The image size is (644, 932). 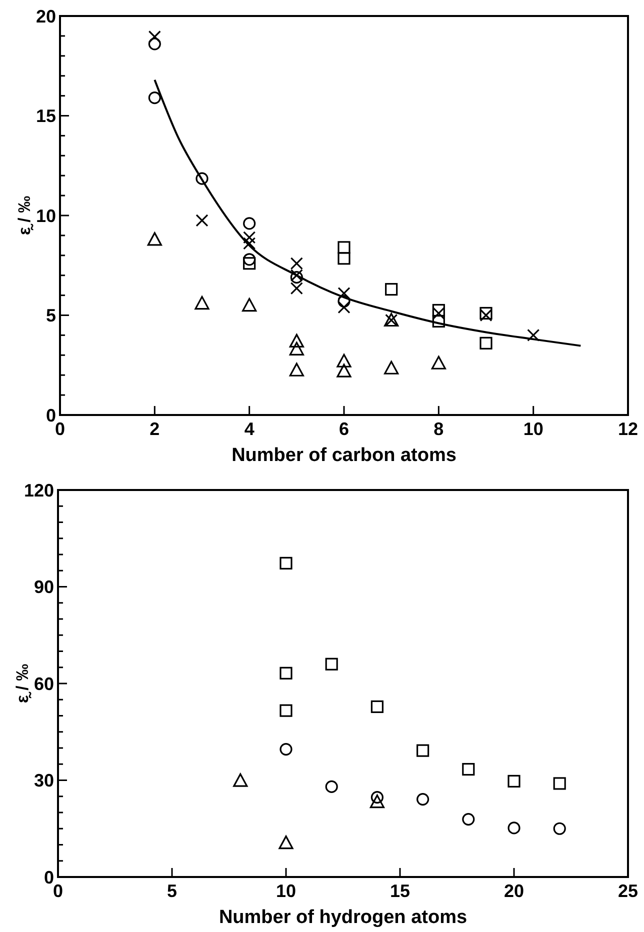 I want to click on x-tick-label: 6, so click(x=344, y=429).